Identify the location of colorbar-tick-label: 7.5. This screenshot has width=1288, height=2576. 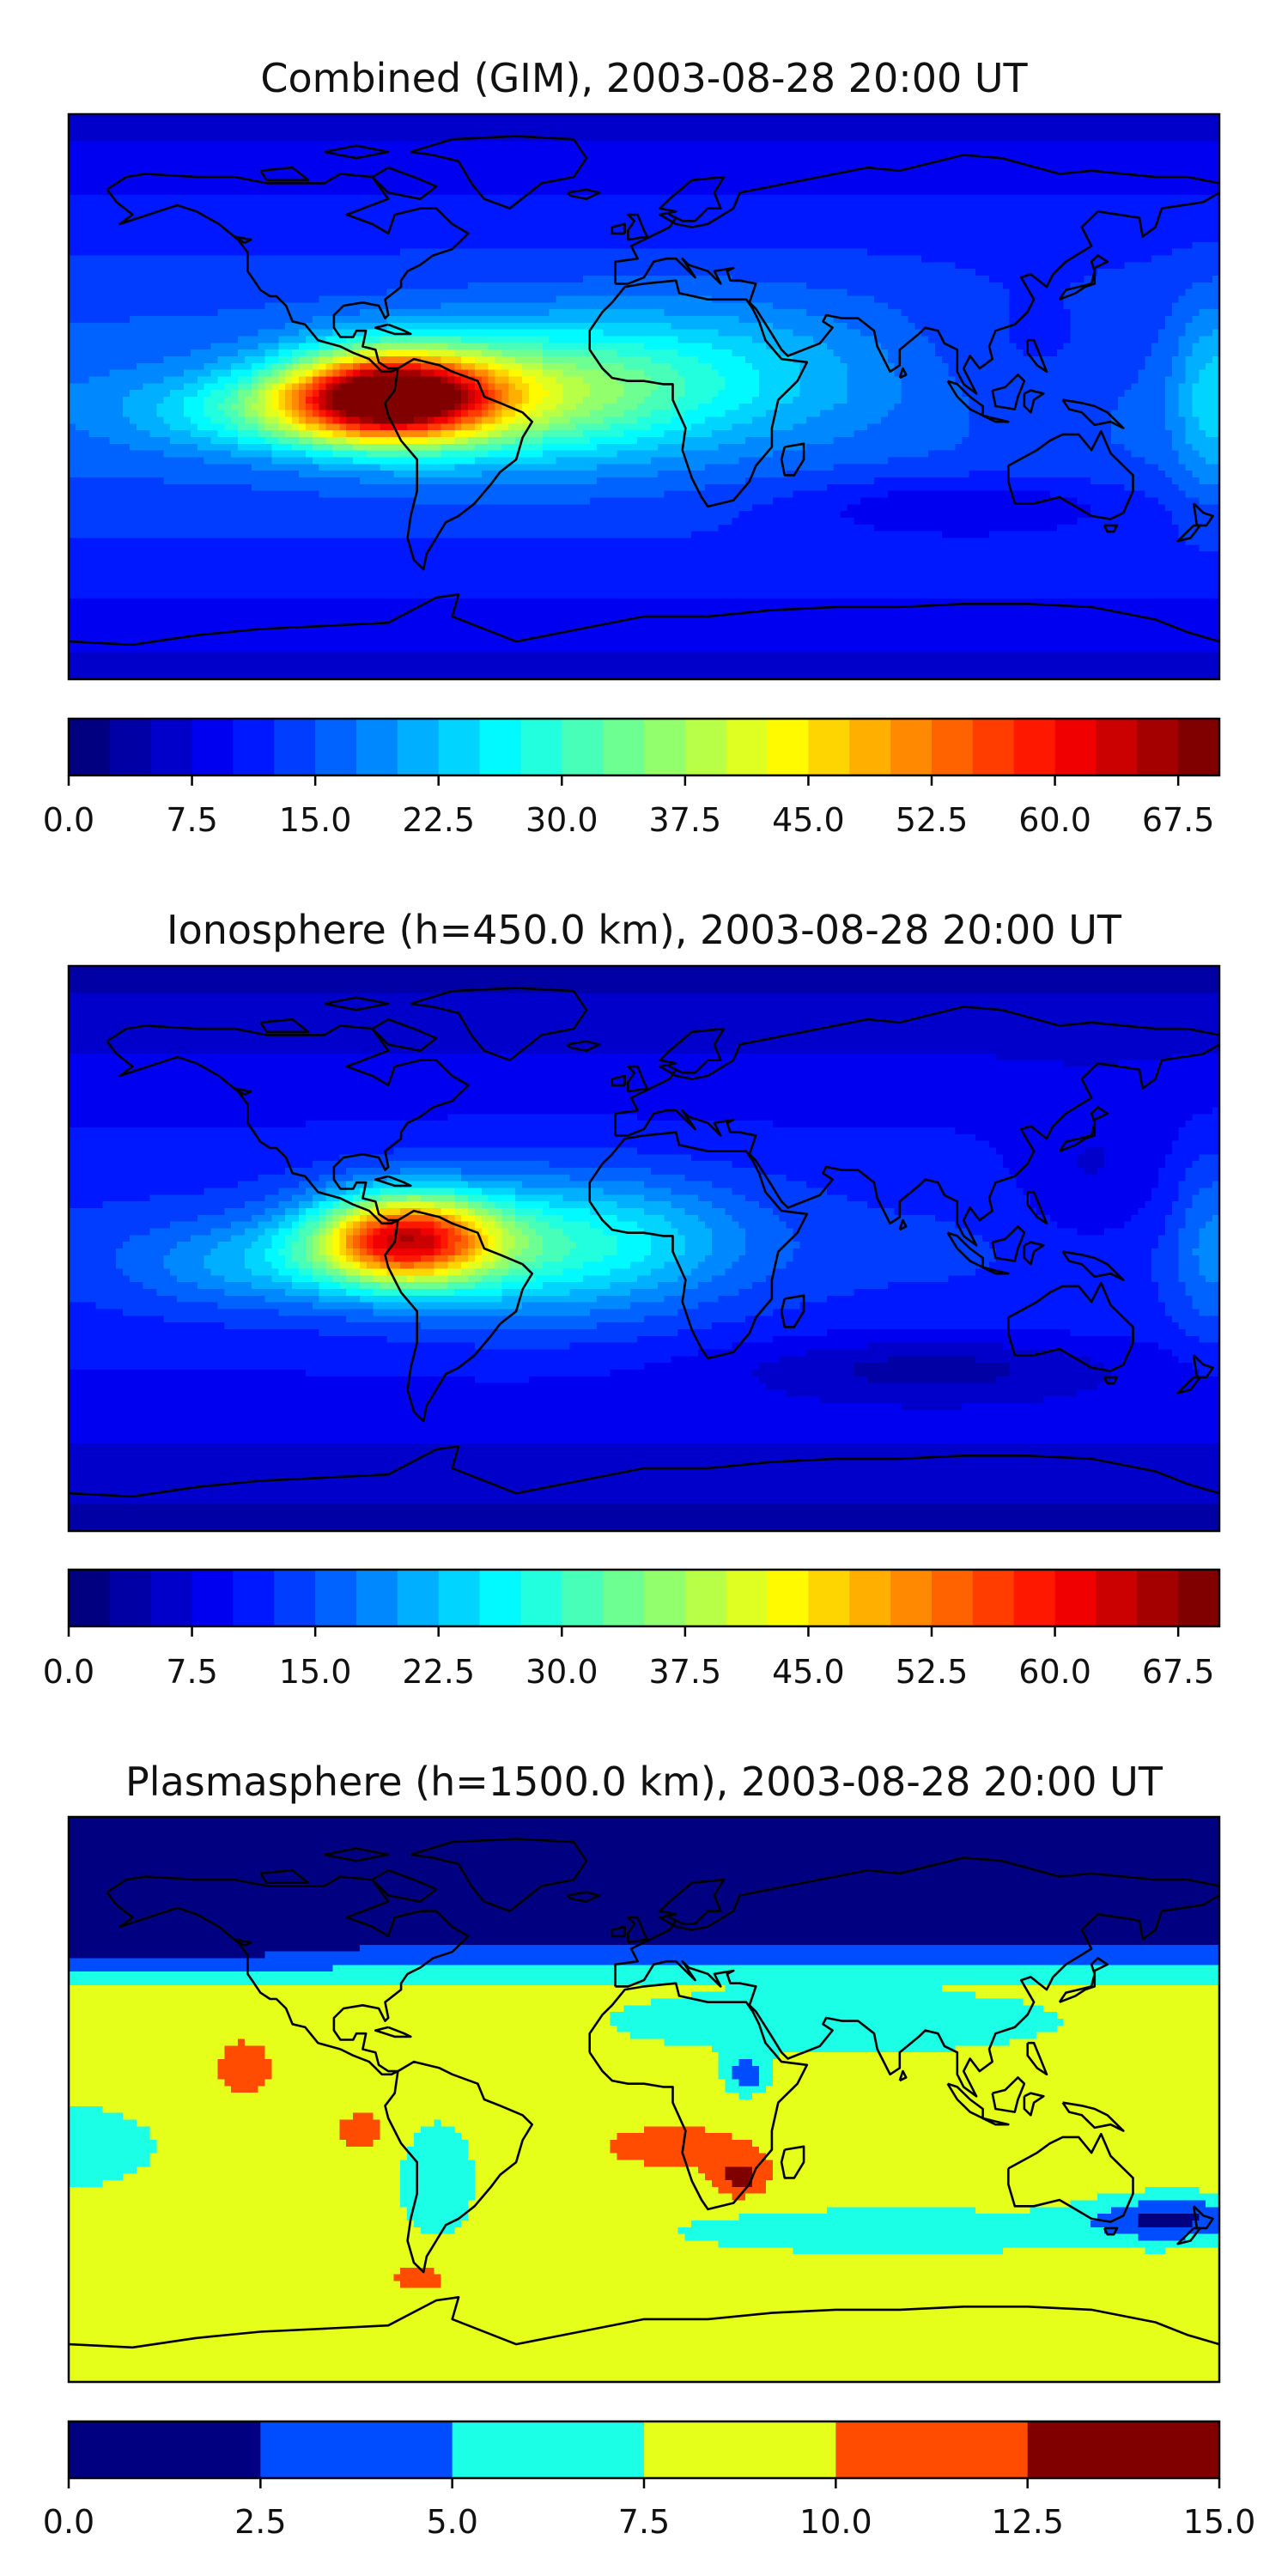
(191, 1672).